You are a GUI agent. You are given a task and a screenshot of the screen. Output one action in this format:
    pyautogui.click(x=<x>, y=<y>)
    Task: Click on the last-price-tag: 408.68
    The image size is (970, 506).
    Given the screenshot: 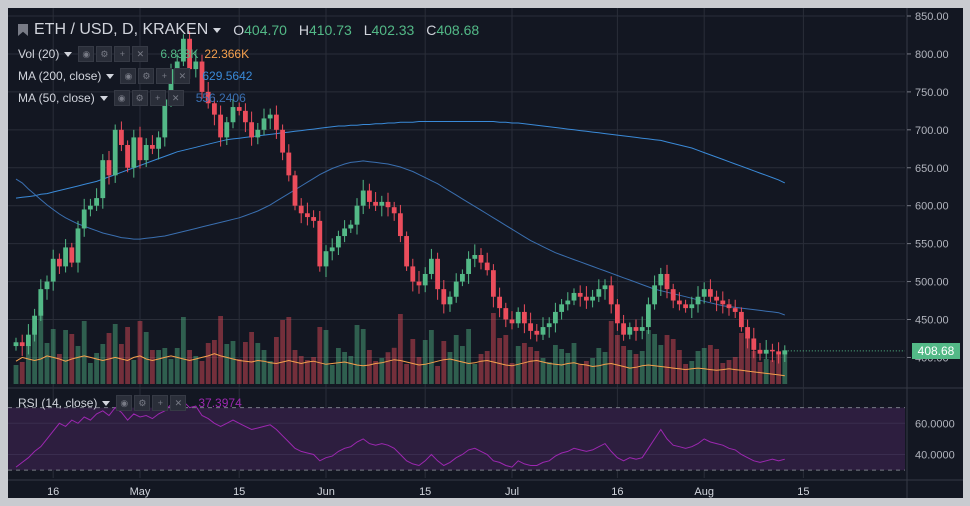 What is the action you would take?
    pyautogui.click(x=936, y=350)
    